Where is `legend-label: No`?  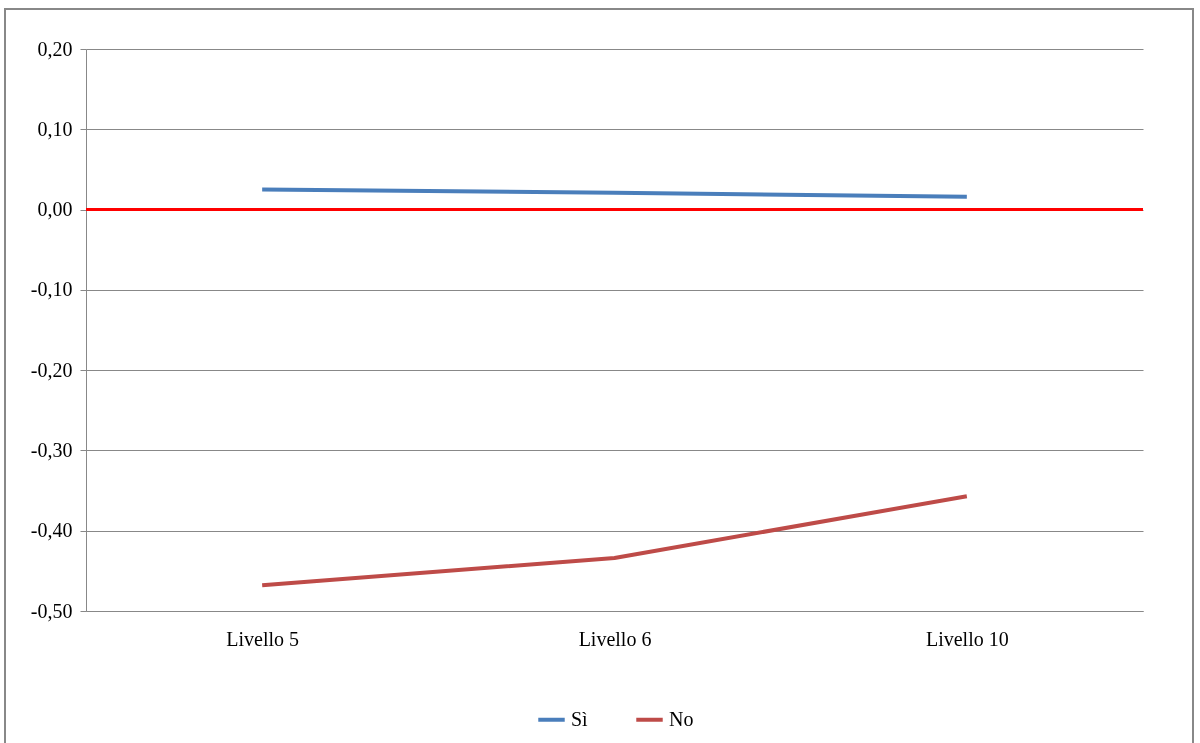 legend-label: No is located at coordinates (681, 718).